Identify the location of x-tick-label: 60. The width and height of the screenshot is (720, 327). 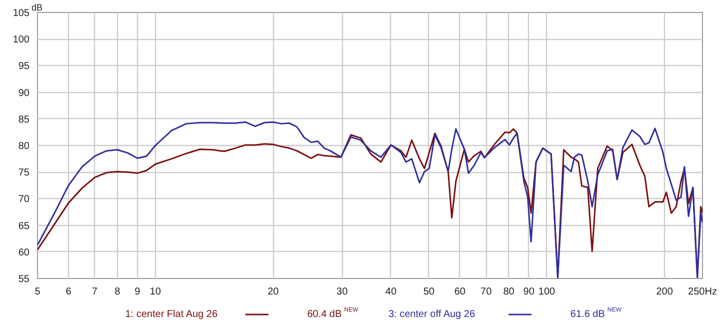
(460, 292).